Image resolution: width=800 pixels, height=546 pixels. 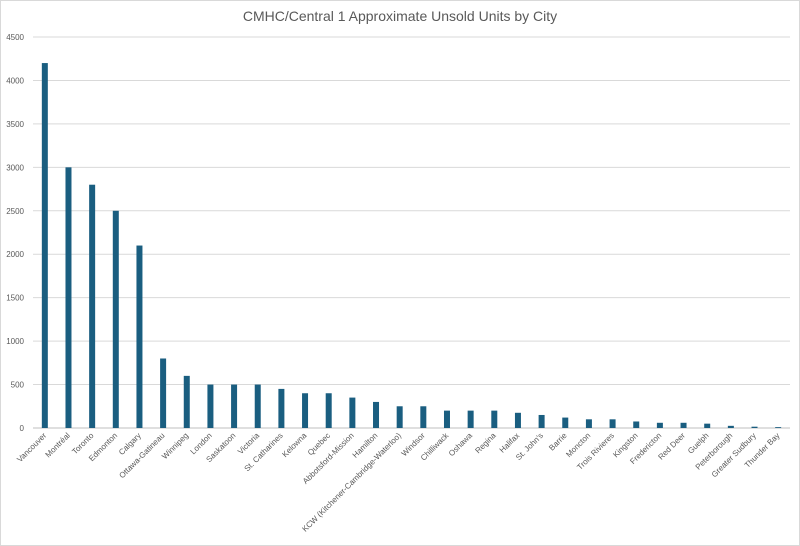 I want to click on y-tick-label: 500, so click(x=18, y=385).